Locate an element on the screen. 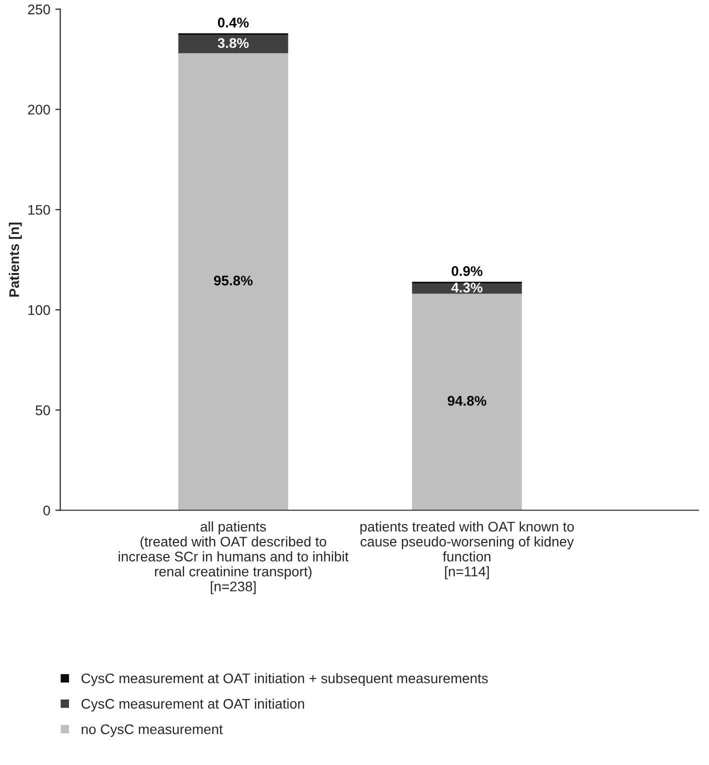 The height and width of the screenshot is (765, 709). legend-label: CysC measurement at OAT initiation + subsequent measurements is located at coordinates (285, 679).